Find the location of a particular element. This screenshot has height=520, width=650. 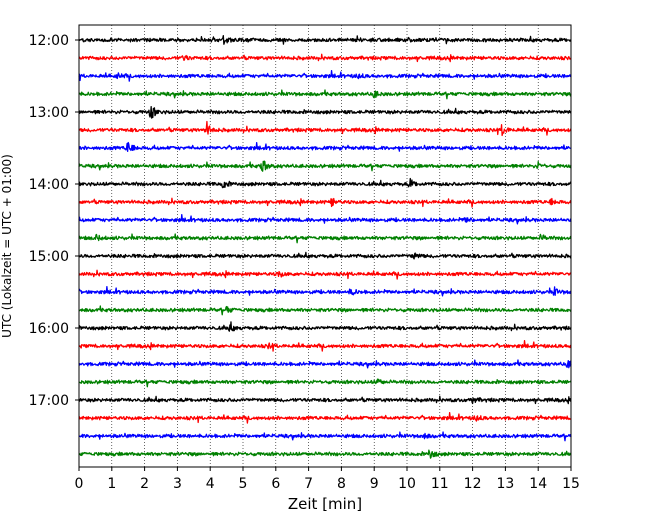

x-tick-label: 2 is located at coordinates (144, 484).